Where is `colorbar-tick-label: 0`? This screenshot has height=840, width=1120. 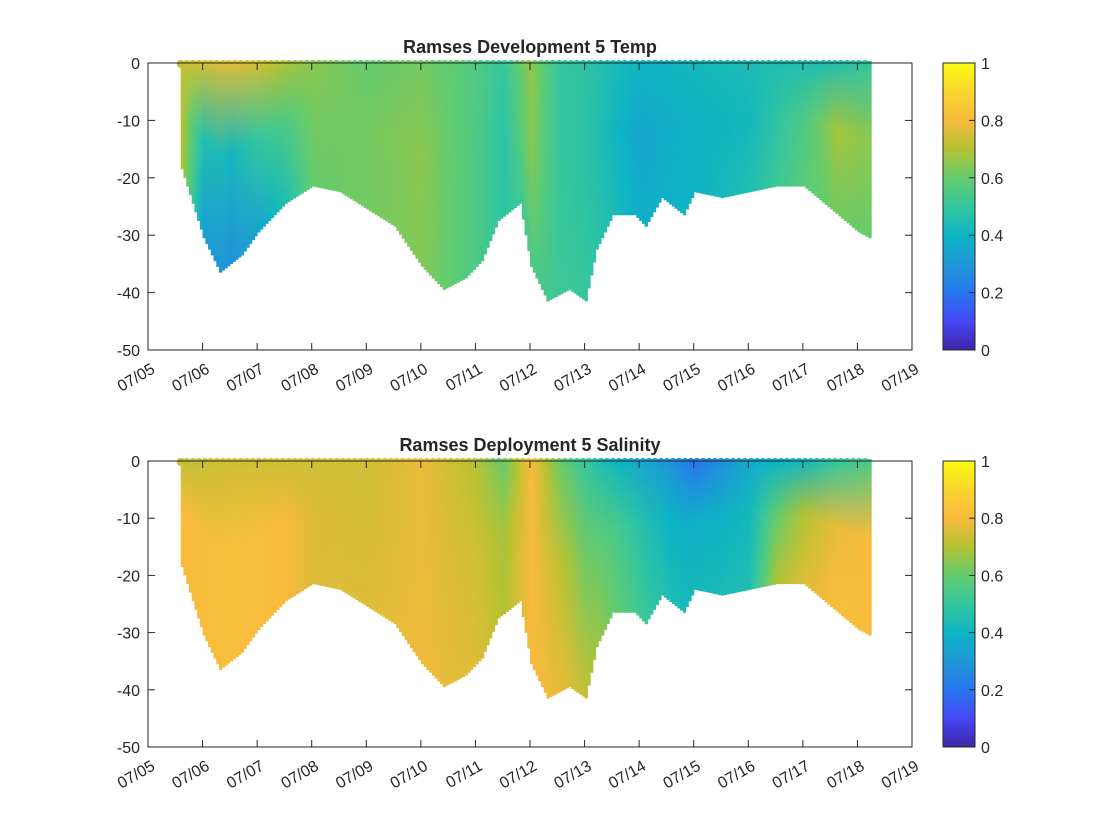
colorbar-tick-label: 0 is located at coordinates (985, 748).